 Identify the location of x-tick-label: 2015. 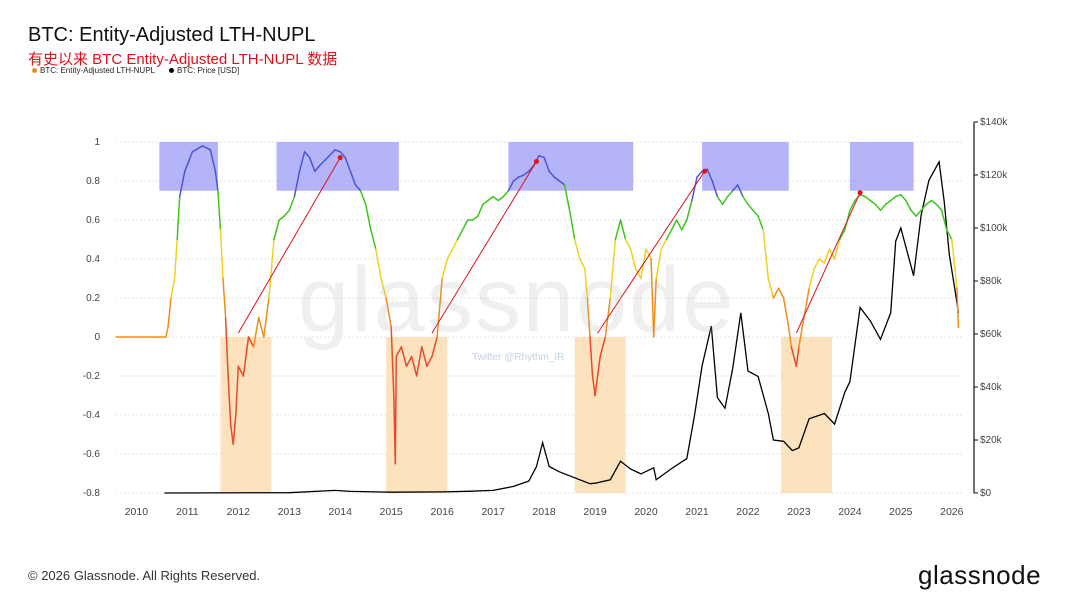
(392, 512).